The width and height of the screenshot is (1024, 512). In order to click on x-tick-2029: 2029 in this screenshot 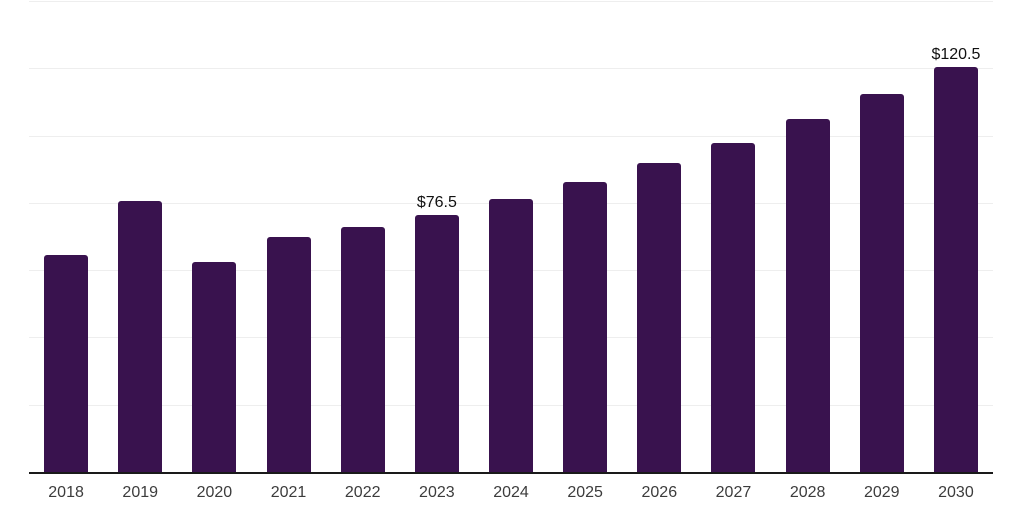, I will do `click(881, 492)`.